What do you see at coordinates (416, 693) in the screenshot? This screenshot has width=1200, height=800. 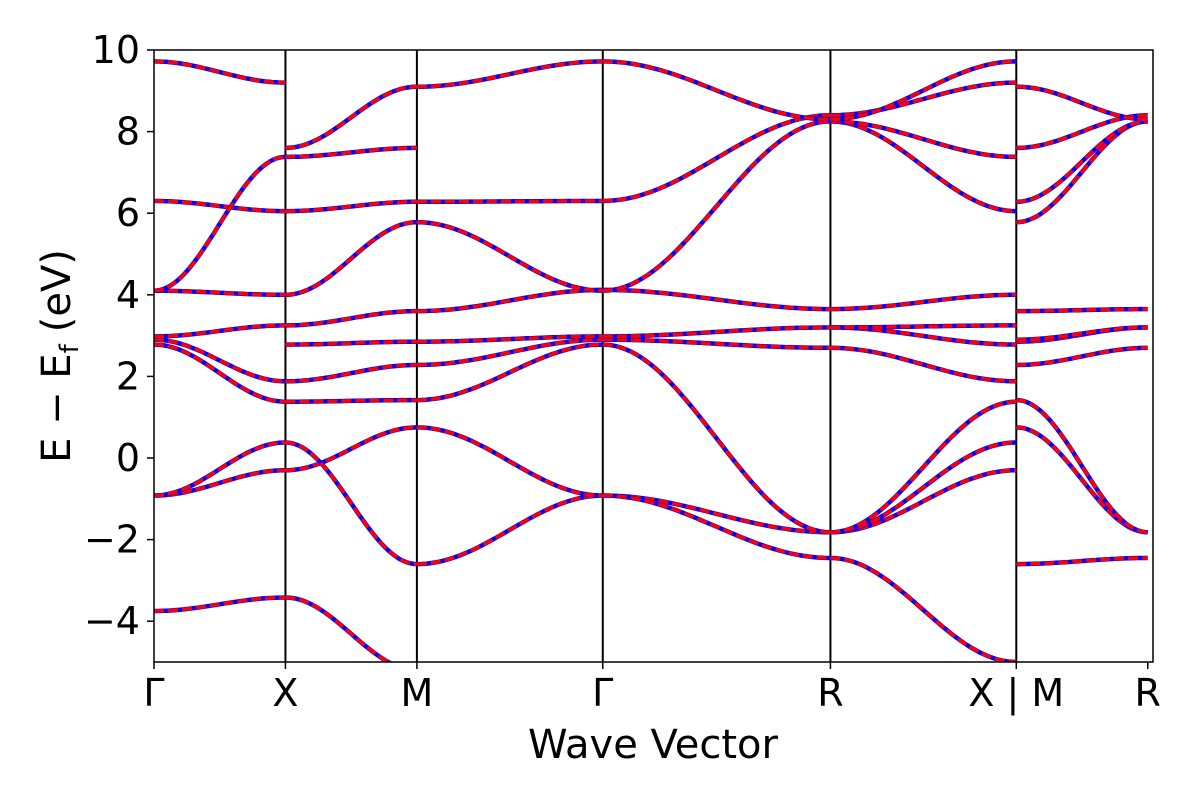 I see `x-tick-label: M` at bounding box center [416, 693].